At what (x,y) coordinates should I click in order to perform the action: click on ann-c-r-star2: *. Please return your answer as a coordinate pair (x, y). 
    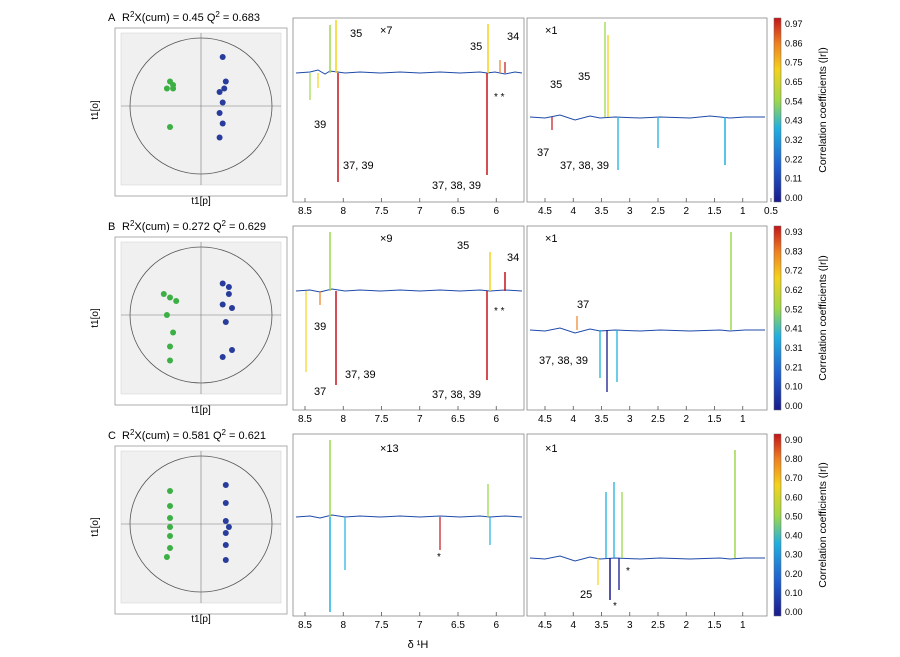
    Looking at the image, I should click on (628, 571).